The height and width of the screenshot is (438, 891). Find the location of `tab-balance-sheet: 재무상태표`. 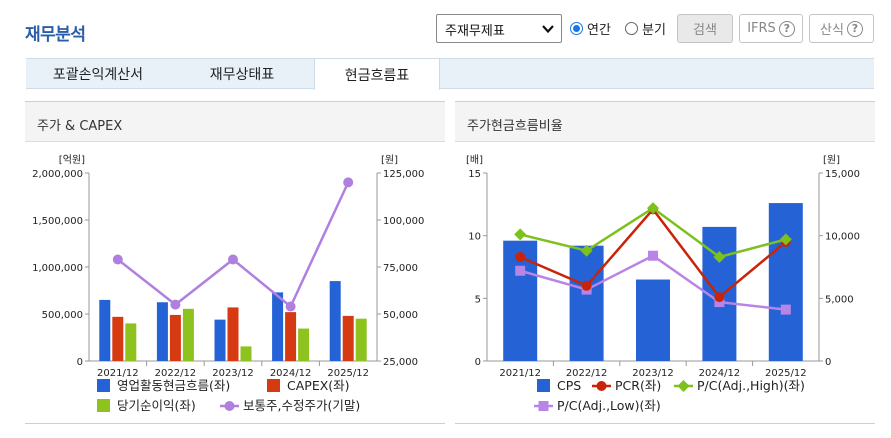

tab-balance-sheet: 재무상태표 is located at coordinates (242, 75).